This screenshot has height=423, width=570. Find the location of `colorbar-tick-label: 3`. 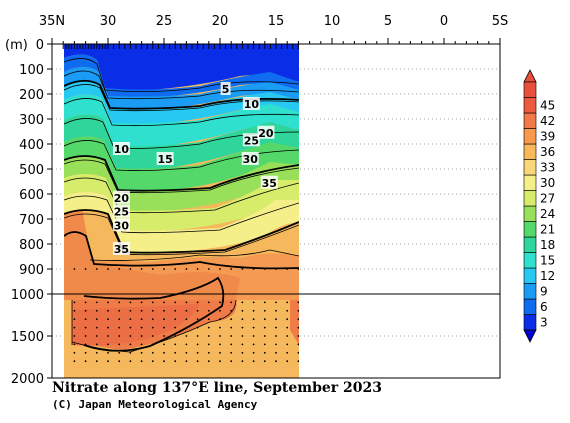

colorbar-tick-label: 3 is located at coordinates (544, 322).